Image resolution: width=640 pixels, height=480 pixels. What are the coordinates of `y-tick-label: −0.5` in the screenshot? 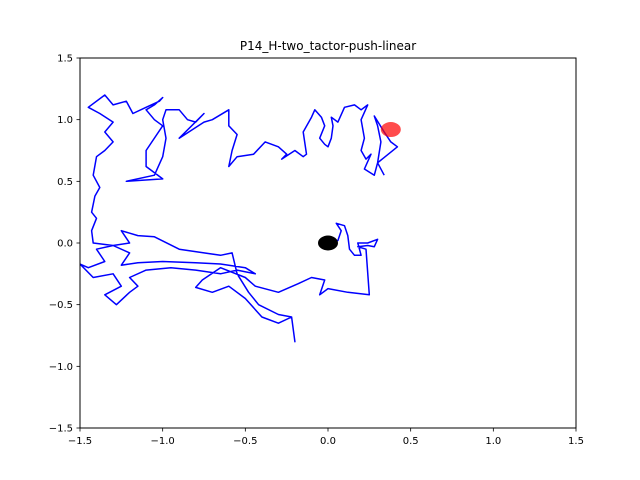 It's located at (61, 305).